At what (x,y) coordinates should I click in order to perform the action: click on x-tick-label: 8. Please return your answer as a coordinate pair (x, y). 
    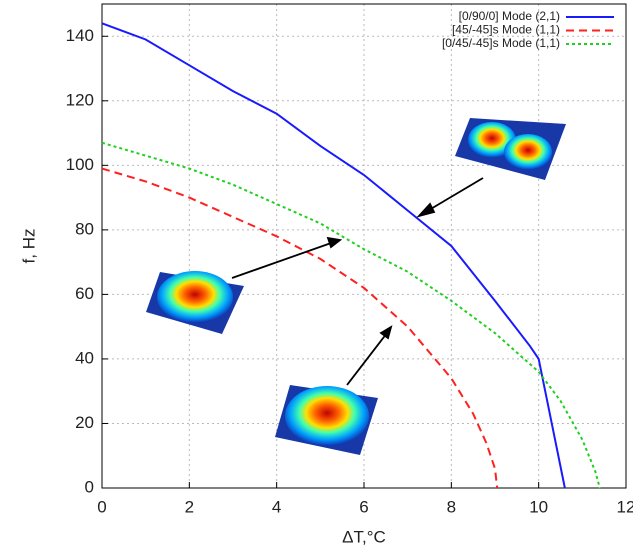
    Looking at the image, I should click on (451, 506).